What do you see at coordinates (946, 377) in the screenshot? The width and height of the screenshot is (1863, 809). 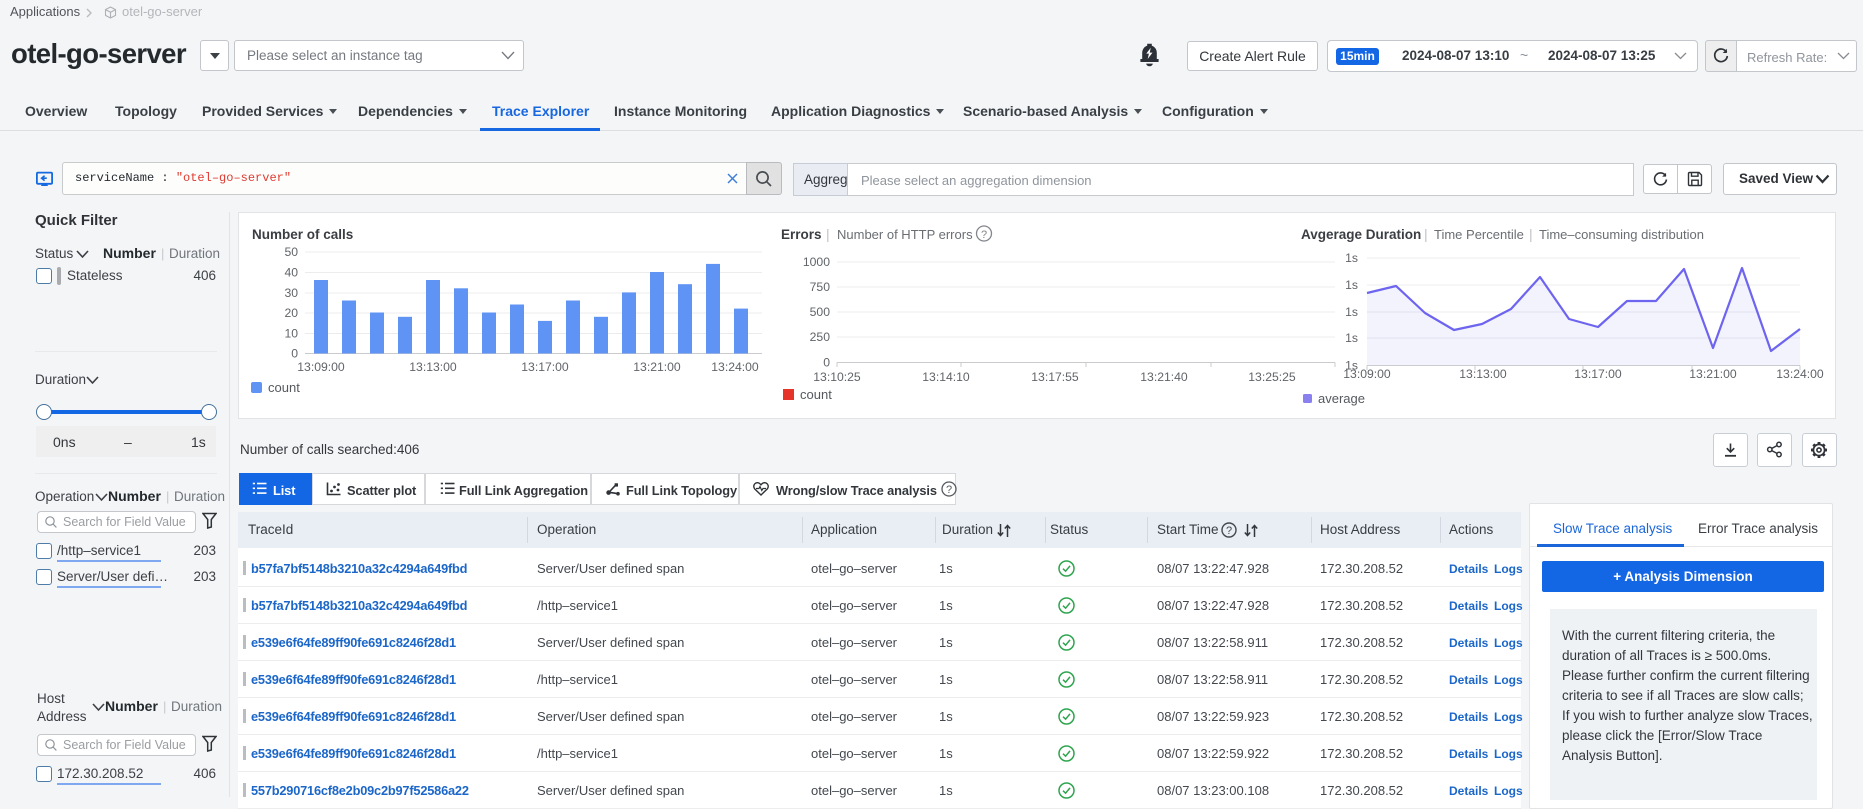 I see `svg-text: 13:14:10` at bounding box center [946, 377].